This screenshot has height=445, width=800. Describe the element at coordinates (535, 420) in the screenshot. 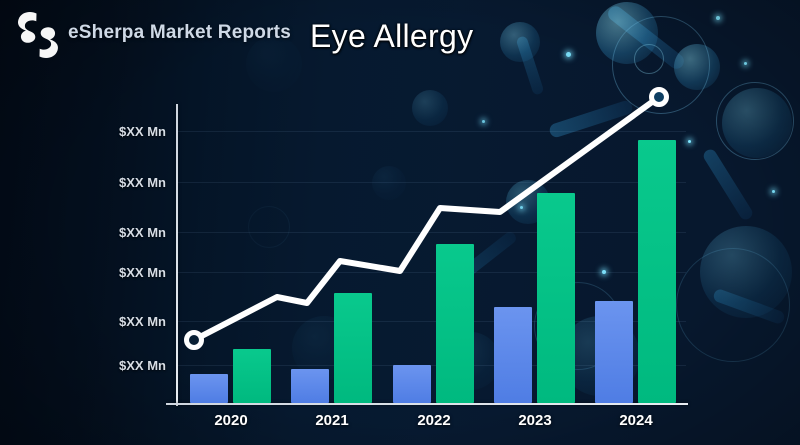

I see `x-tick-label-2023: 2023` at that location.